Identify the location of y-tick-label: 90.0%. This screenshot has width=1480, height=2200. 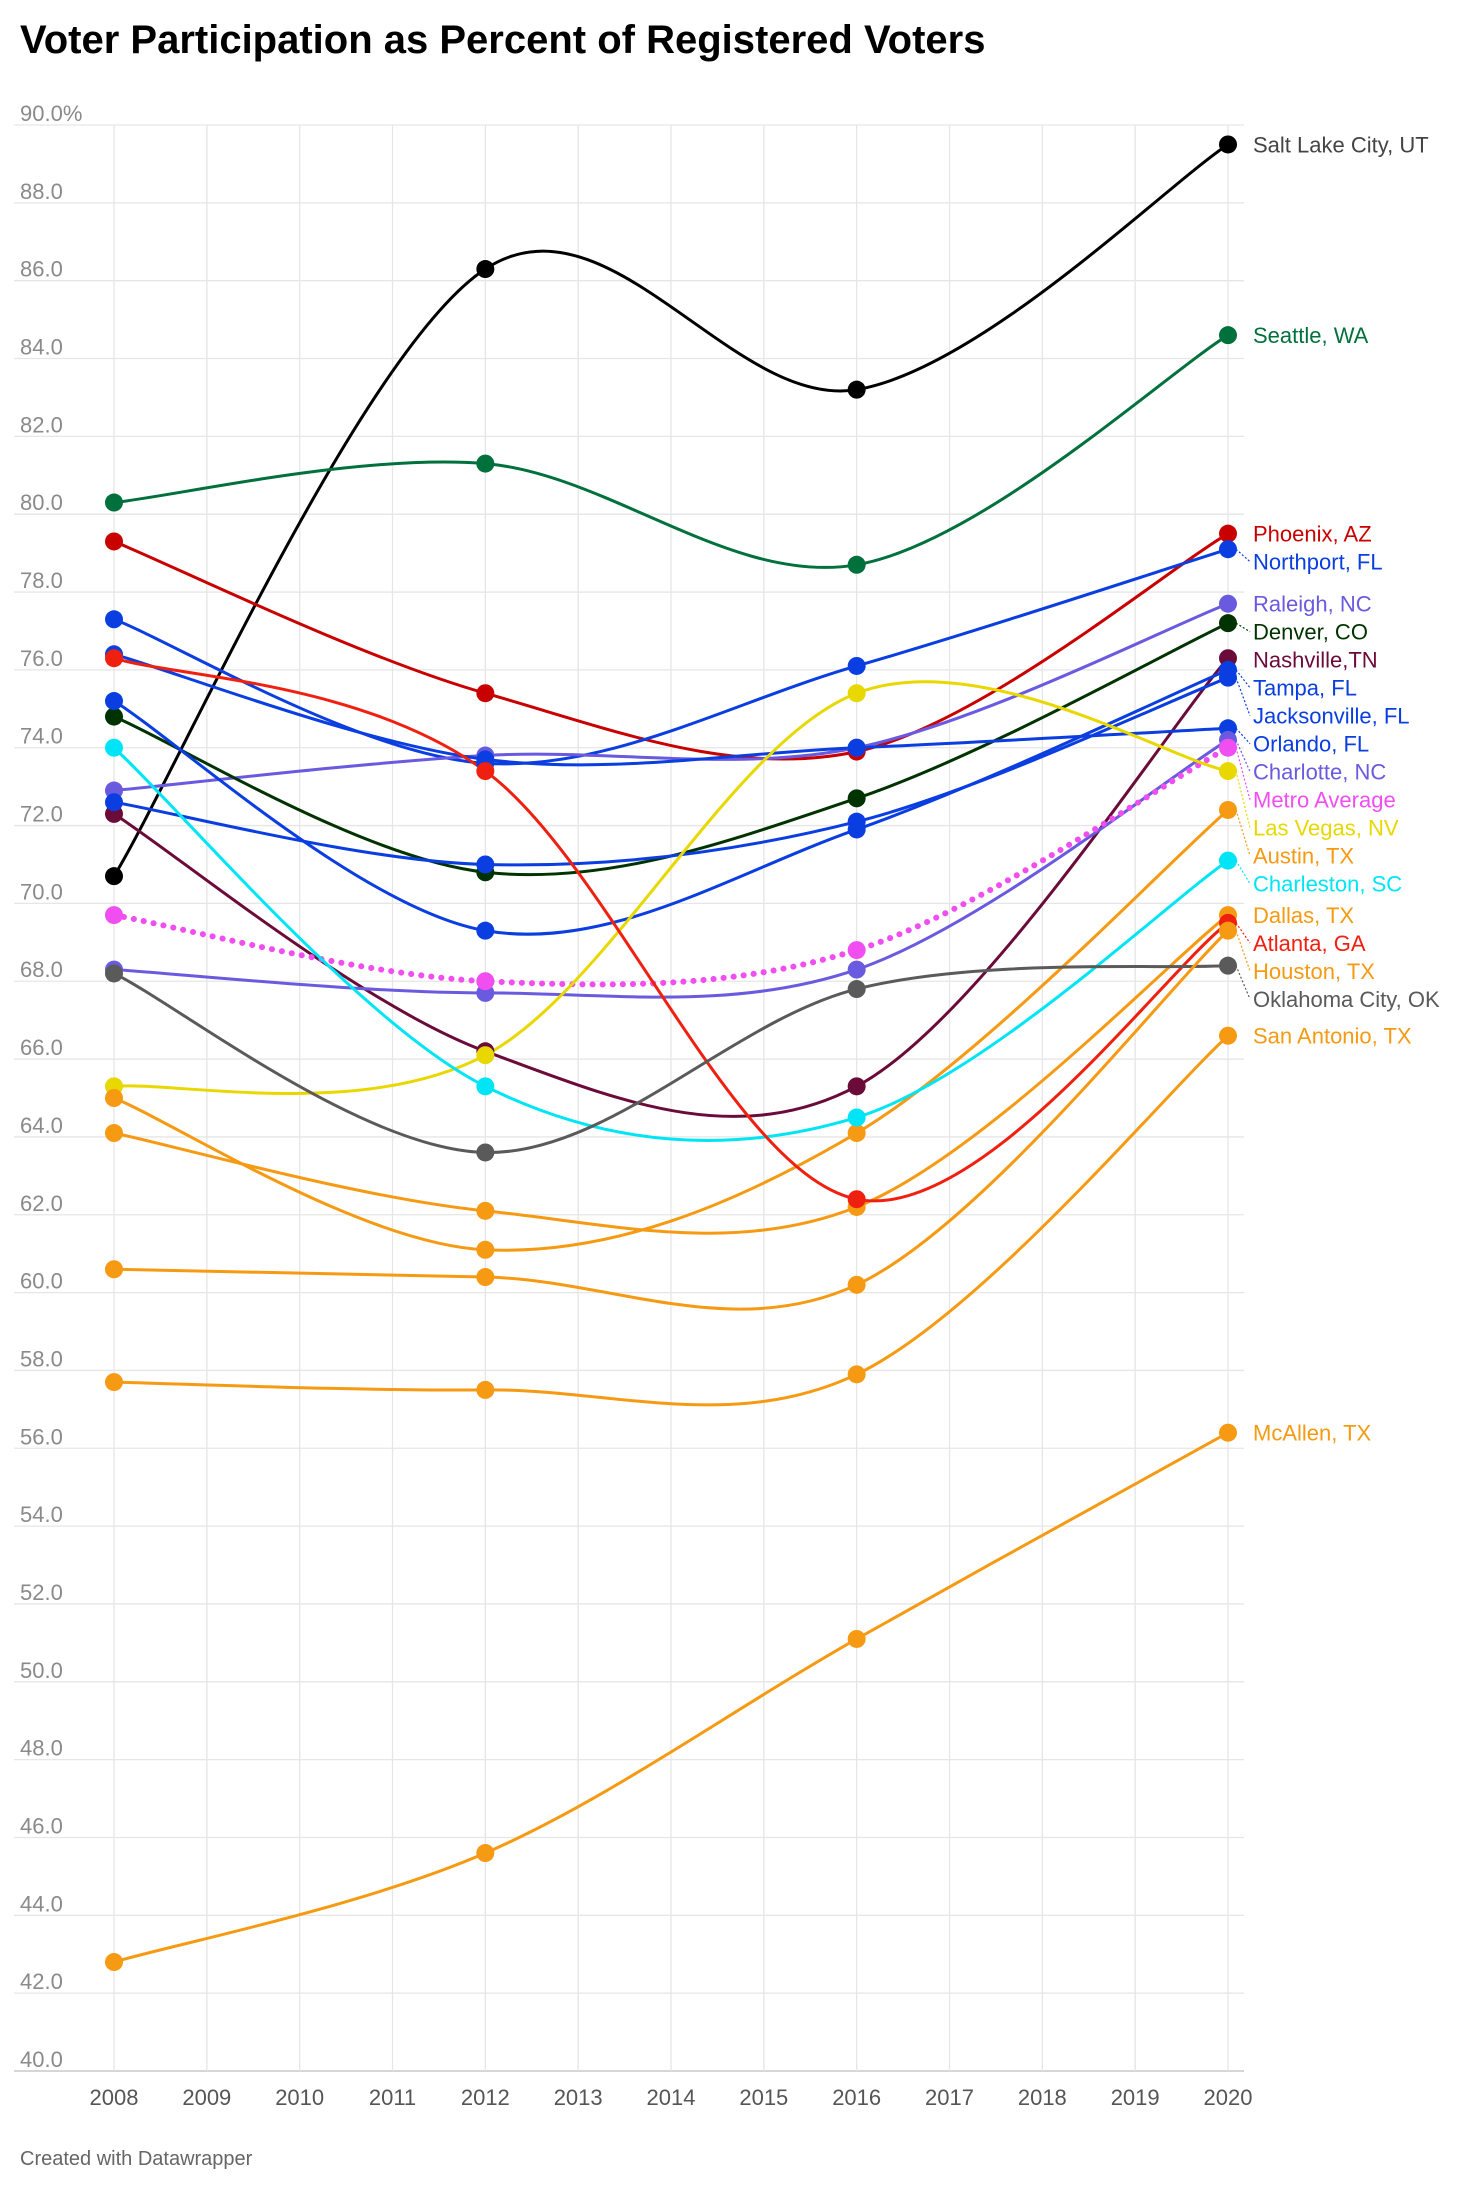
(51, 113).